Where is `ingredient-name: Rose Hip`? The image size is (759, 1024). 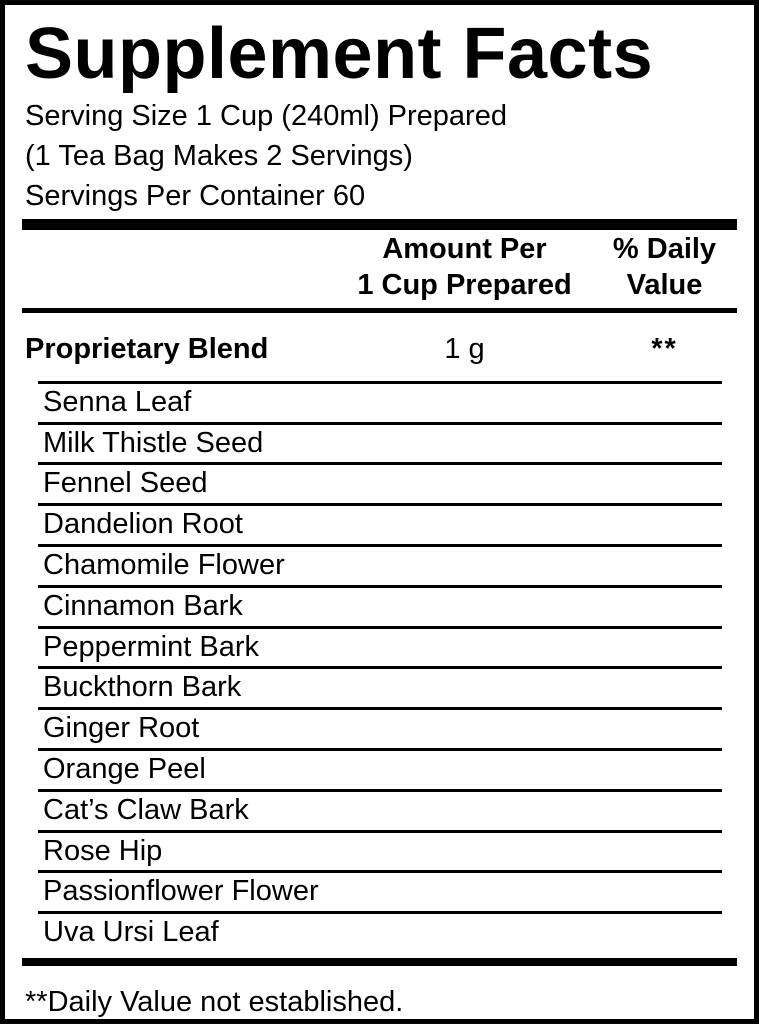 ingredient-name: Rose Hip is located at coordinates (103, 850).